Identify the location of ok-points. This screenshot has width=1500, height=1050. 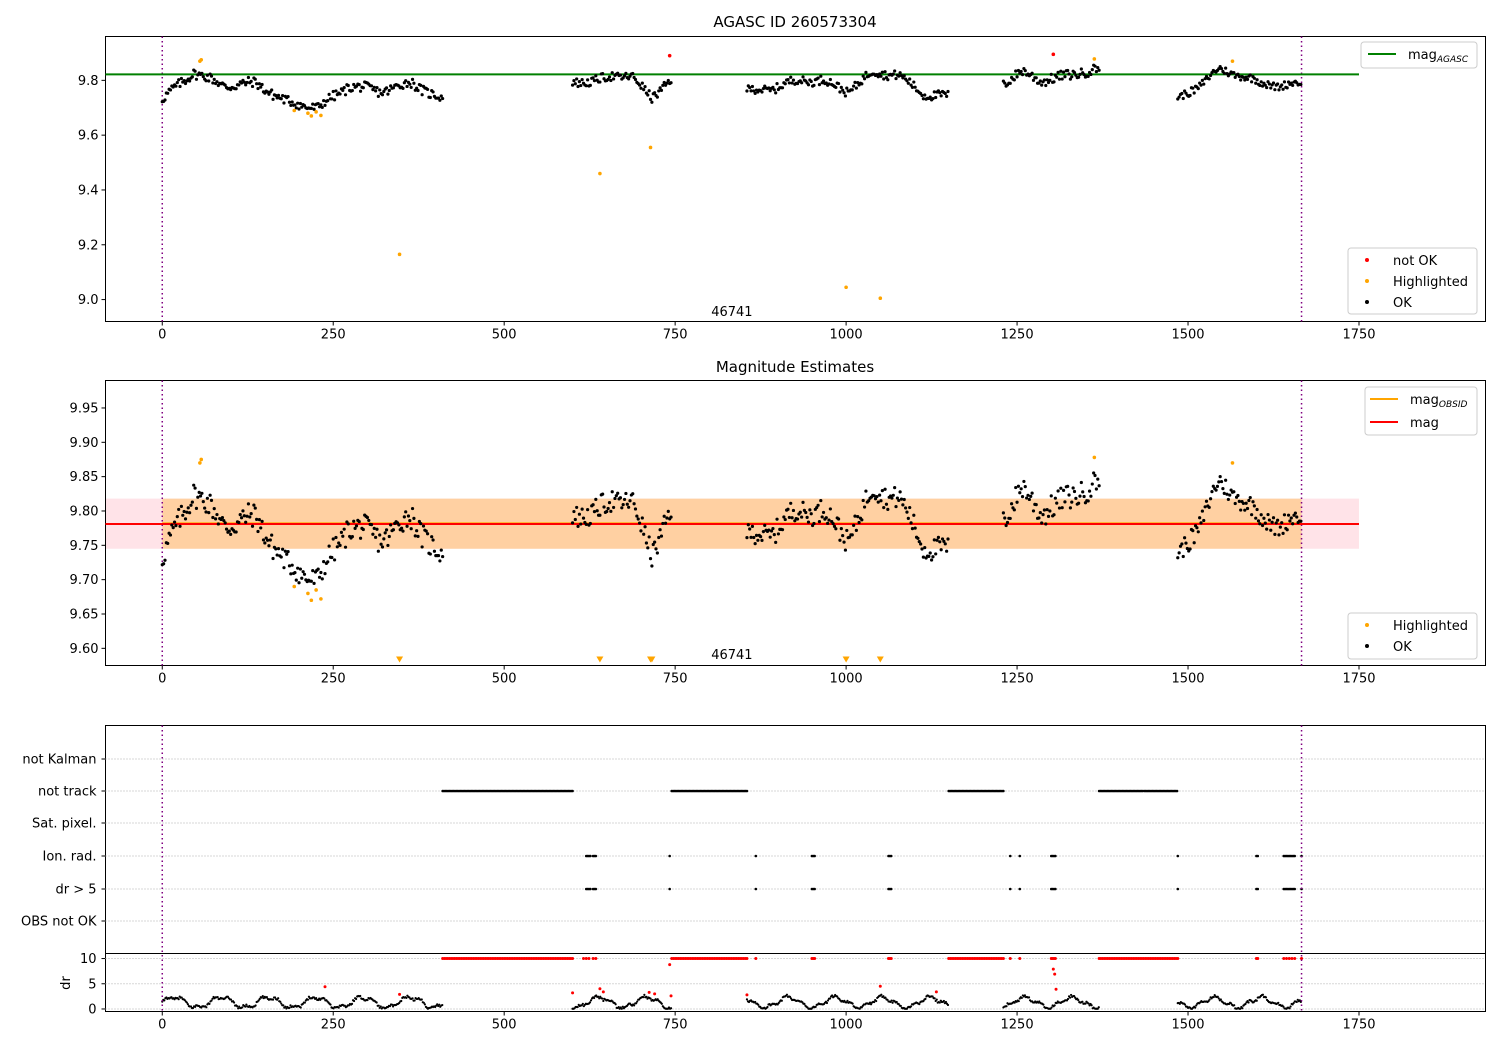
(731, 87).